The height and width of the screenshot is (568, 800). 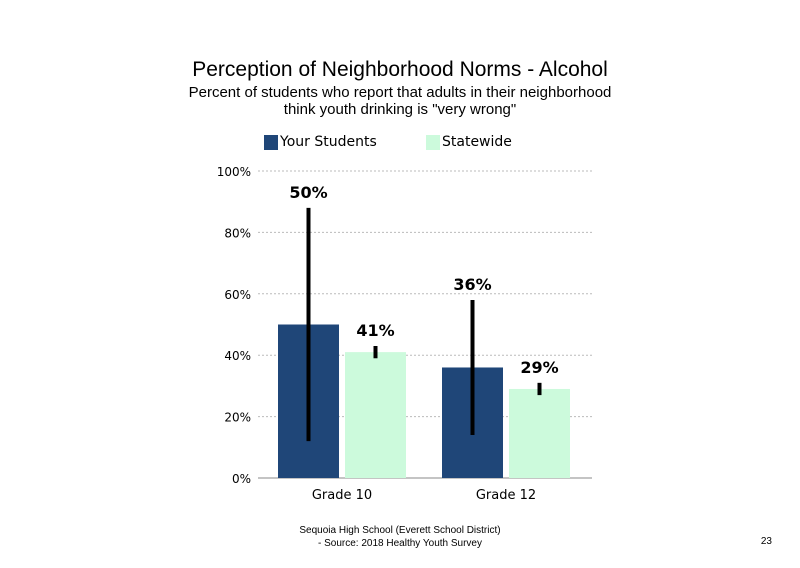 I want to click on footer-source: - Source: 2018 Healthy Youth Survey, so click(x=400, y=543).